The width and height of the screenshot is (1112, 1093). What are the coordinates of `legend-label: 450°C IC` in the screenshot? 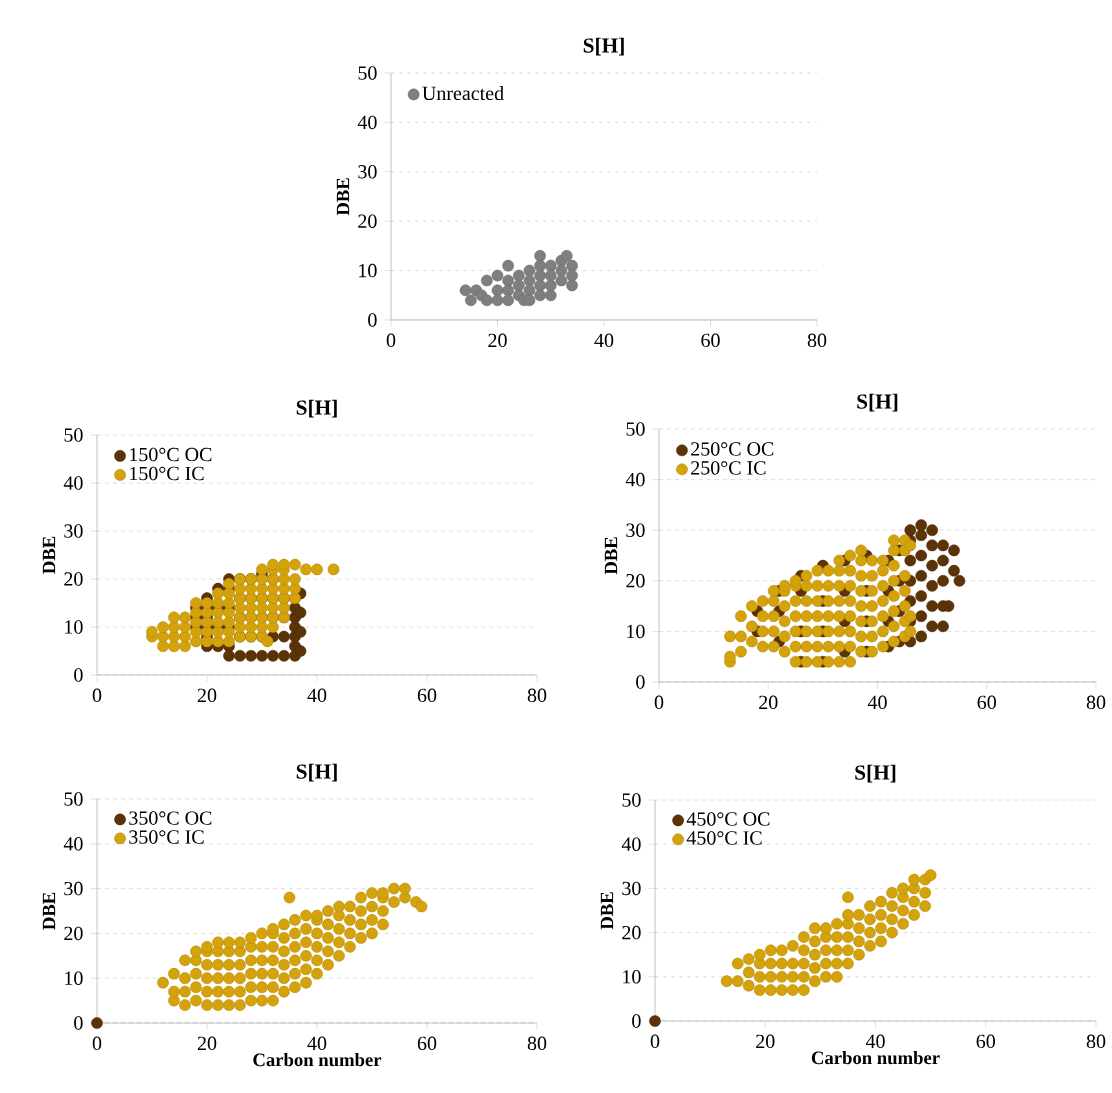 It's located at (724, 838).